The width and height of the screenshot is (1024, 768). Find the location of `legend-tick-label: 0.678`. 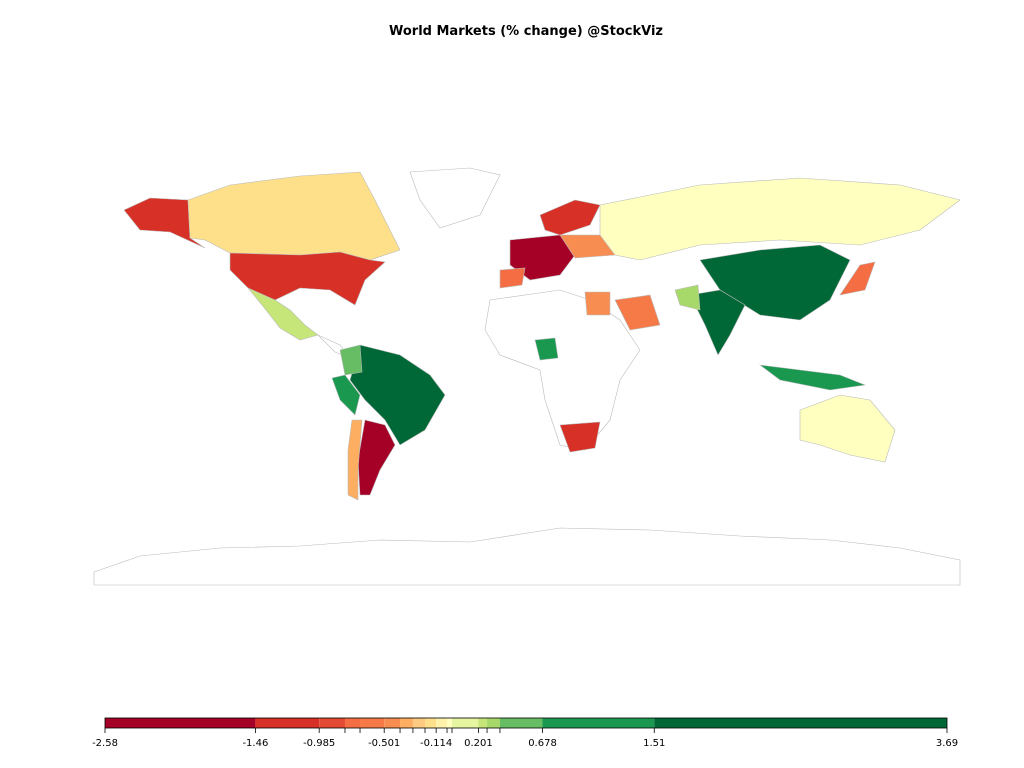

legend-tick-label: 0.678 is located at coordinates (542, 743).